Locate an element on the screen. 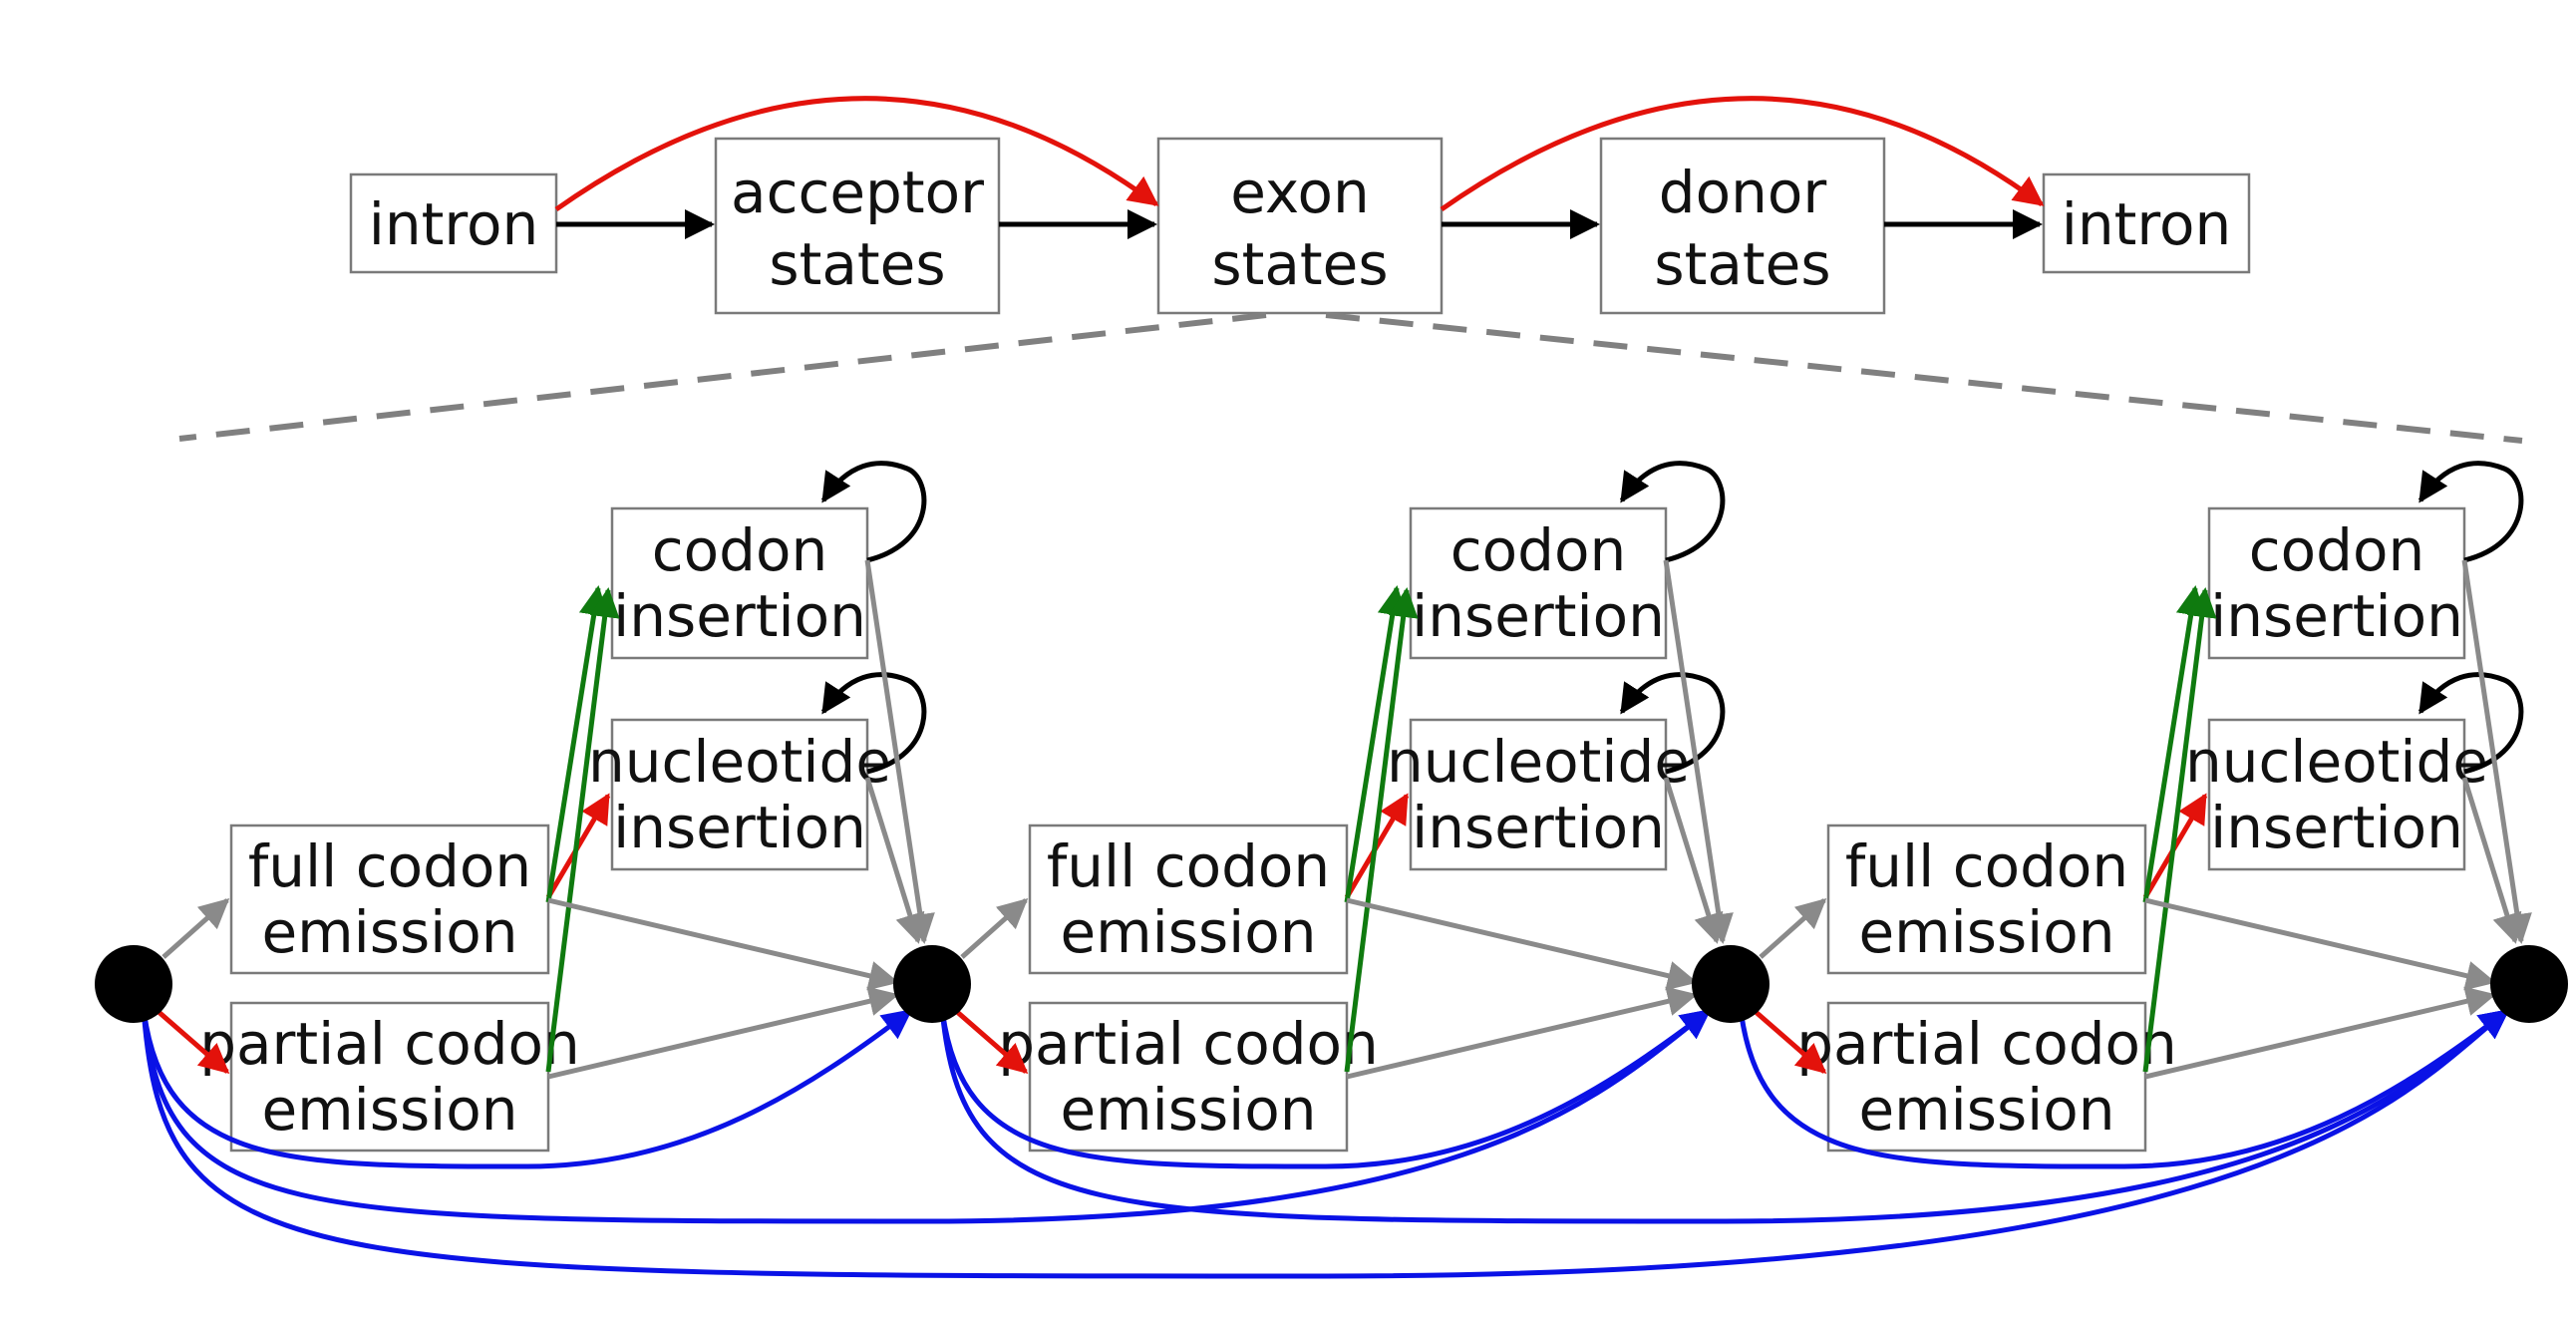 The image size is (2576, 1320). intron-left-node is located at coordinates (453, 223).